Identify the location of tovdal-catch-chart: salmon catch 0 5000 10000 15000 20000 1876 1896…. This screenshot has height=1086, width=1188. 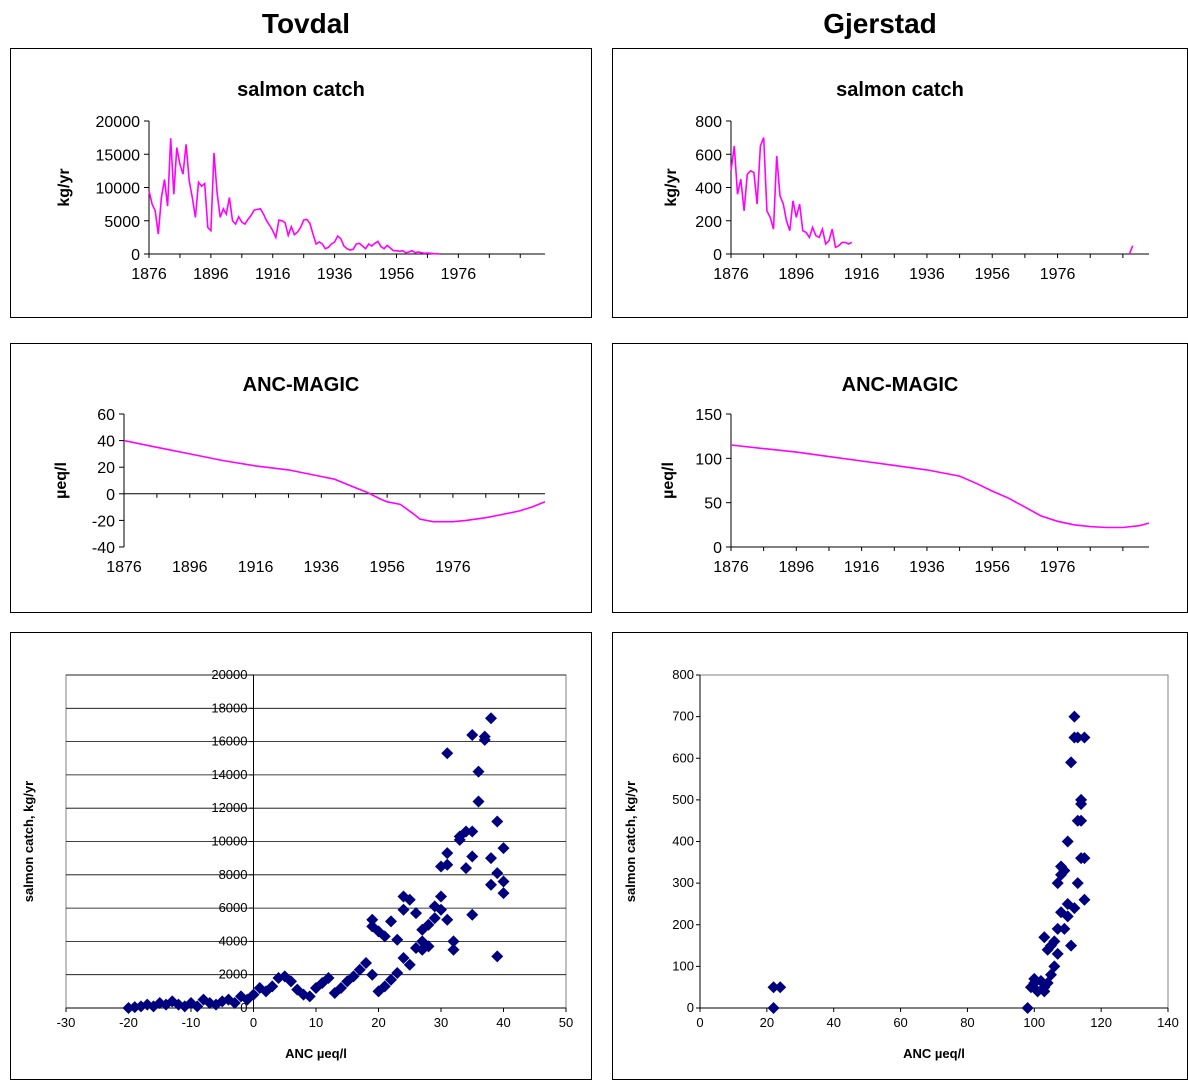
(300, 181).